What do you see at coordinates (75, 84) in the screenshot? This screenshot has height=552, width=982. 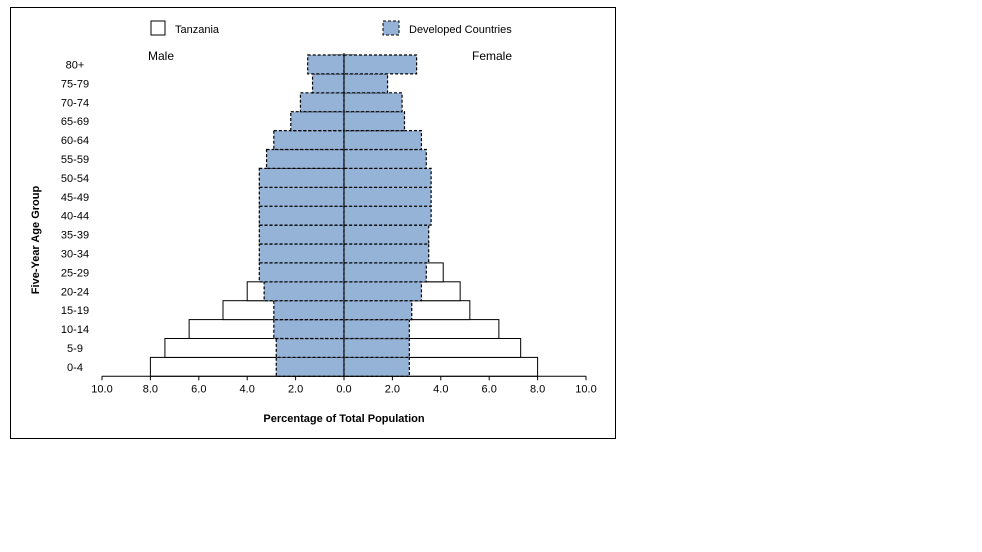 I see `y-tick-75-79: 75-79` at bounding box center [75, 84].